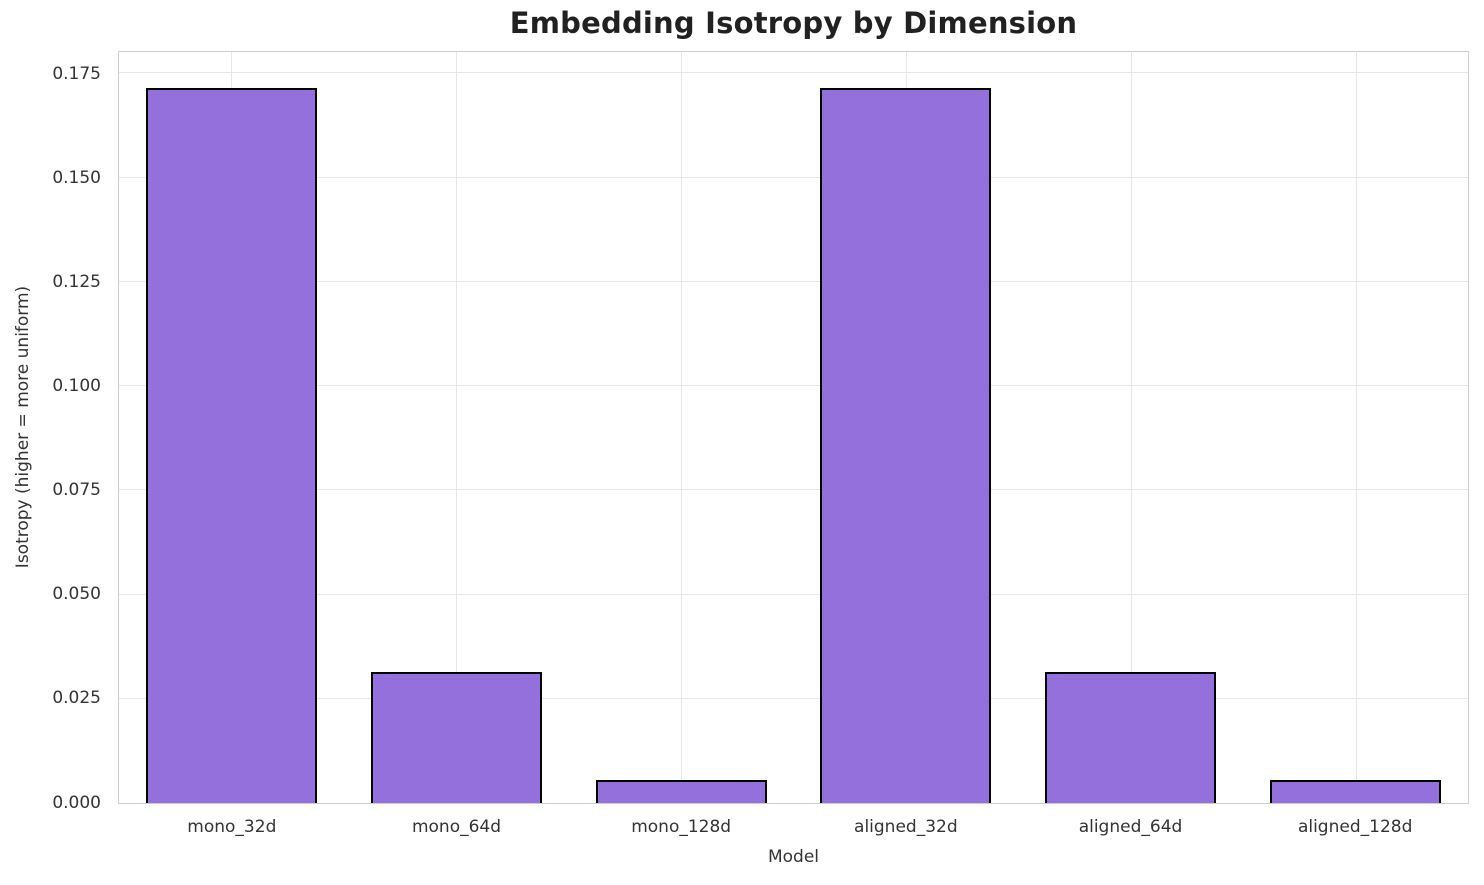 This screenshot has height=885, width=1484. What do you see at coordinates (76, 802) in the screenshot?
I see `y-tick-label: 0.000` at bounding box center [76, 802].